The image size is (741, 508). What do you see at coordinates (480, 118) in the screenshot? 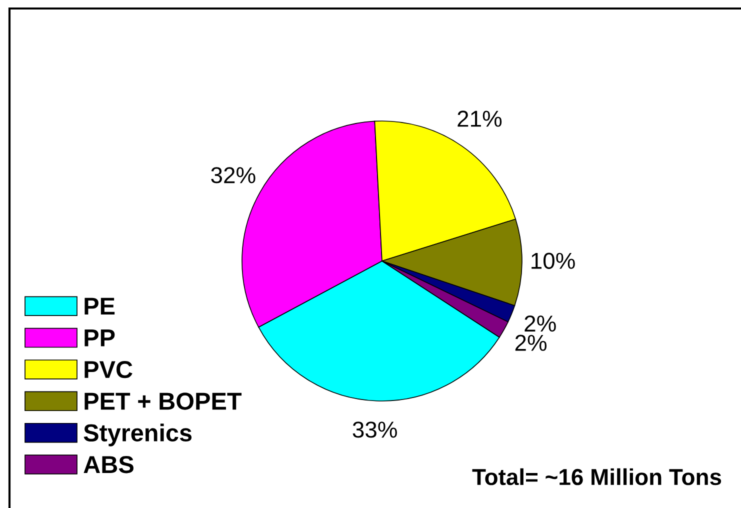
I see `data-label: 21%` at bounding box center [480, 118].